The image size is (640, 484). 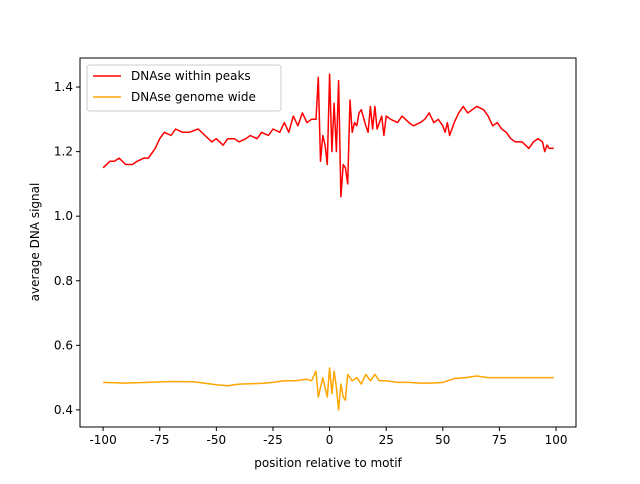 What do you see at coordinates (442, 440) in the screenshot?
I see `x-tick-label: 50` at bounding box center [442, 440].